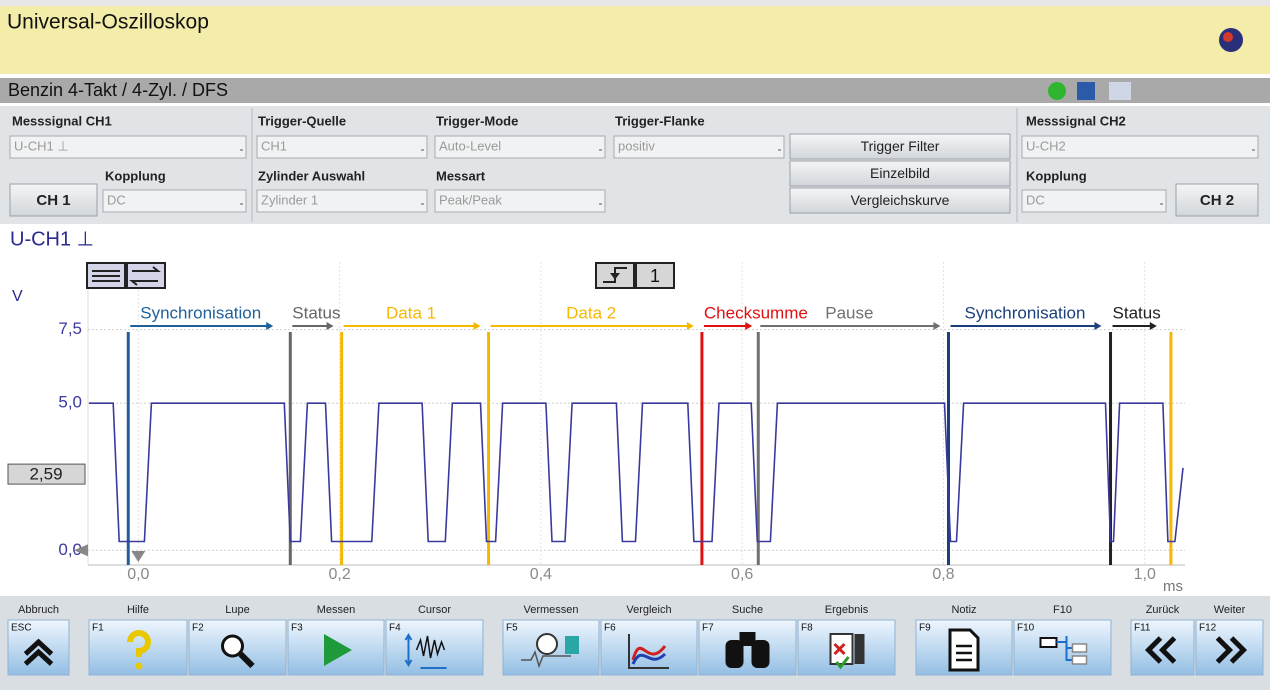 This screenshot has width=1270, height=690. Describe the element at coordinates (1035, 199) in the screenshot. I see `dropdown-value: DC` at that location.